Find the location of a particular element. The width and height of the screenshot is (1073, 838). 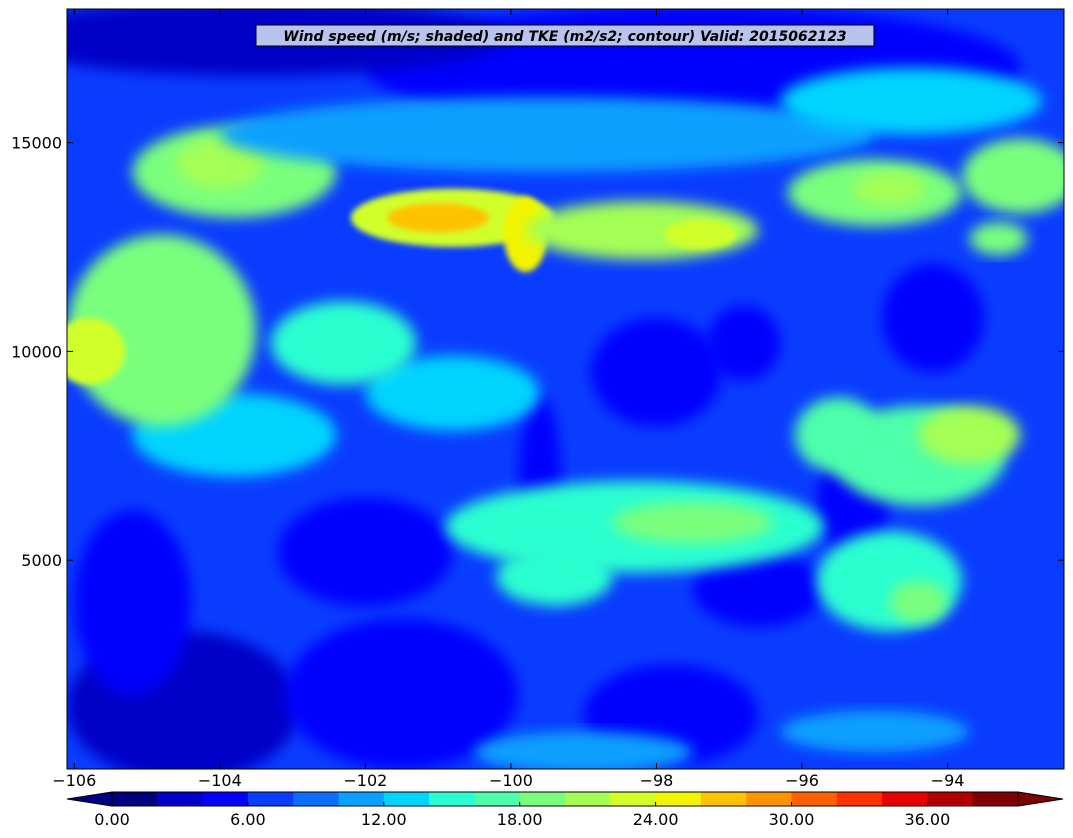

colorbar-frame is located at coordinates (565, 799).